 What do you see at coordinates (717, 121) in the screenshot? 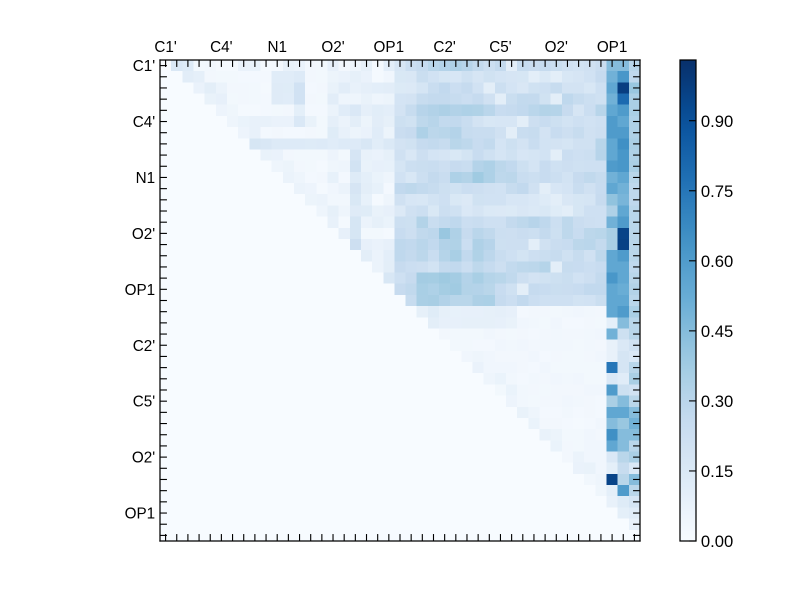
I see `svg-text: 0.90` at bounding box center [717, 121].